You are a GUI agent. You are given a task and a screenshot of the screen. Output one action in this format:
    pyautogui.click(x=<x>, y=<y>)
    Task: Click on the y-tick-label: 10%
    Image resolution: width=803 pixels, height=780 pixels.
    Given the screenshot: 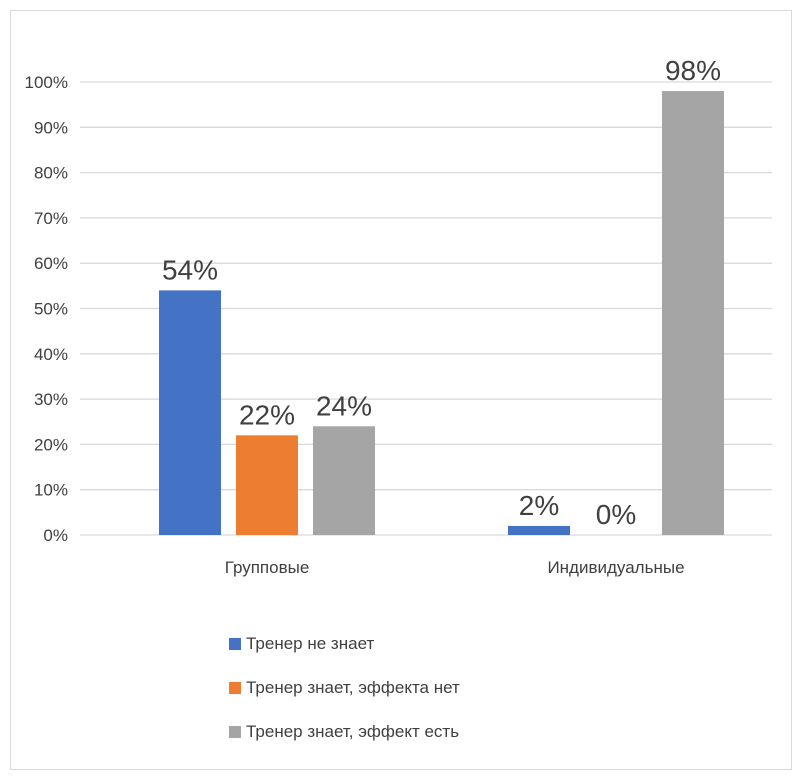 What is the action you would take?
    pyautogui.click(x=51, y=490)
    